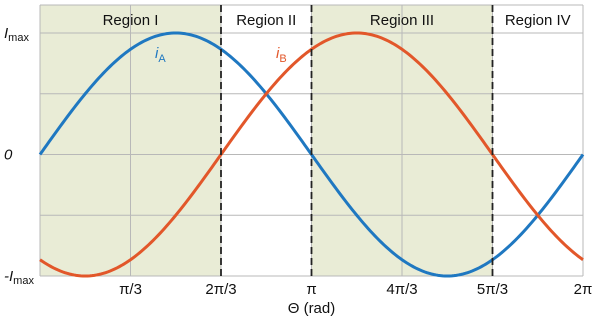 This screenshot has height=320, width=595. I want to click on y-tick-main-2: -I, so click(8, 276).